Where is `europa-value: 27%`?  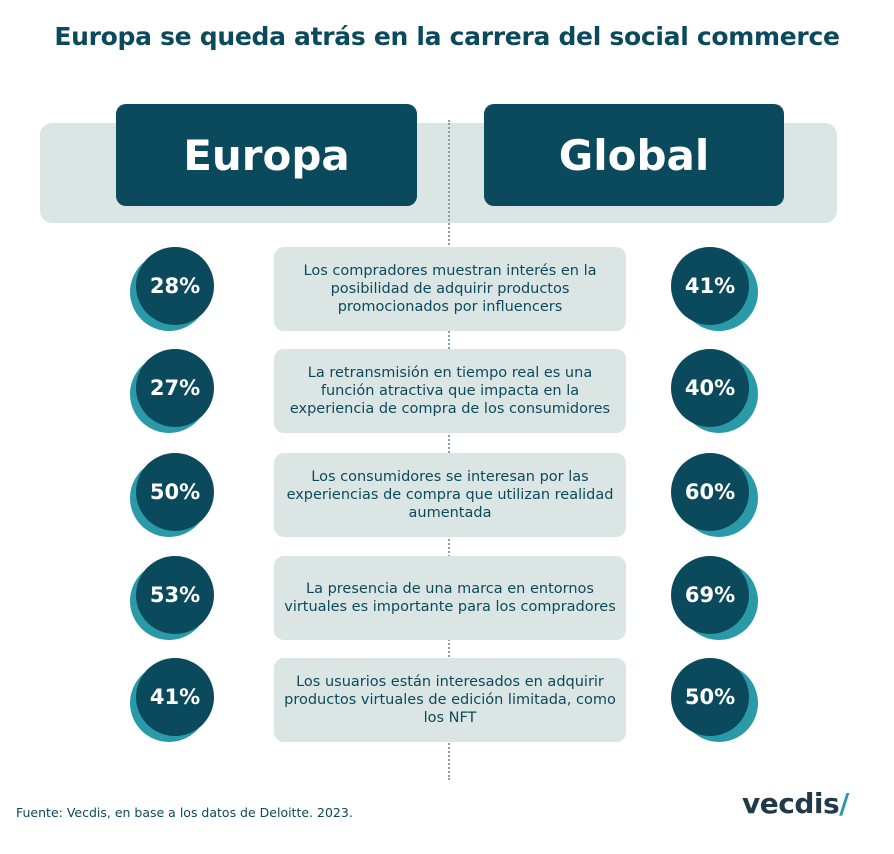
europa-value: 27% is located at coordinates (175, 388).